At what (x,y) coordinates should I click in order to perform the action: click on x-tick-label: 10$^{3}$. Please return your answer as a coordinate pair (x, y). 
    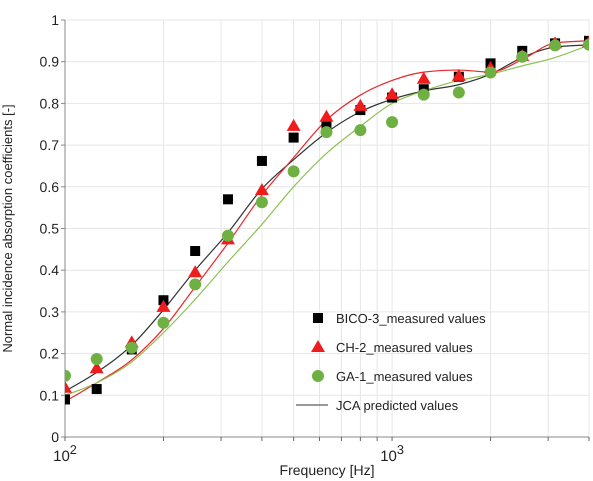
    Looking at the image, I should click on (392, 453).